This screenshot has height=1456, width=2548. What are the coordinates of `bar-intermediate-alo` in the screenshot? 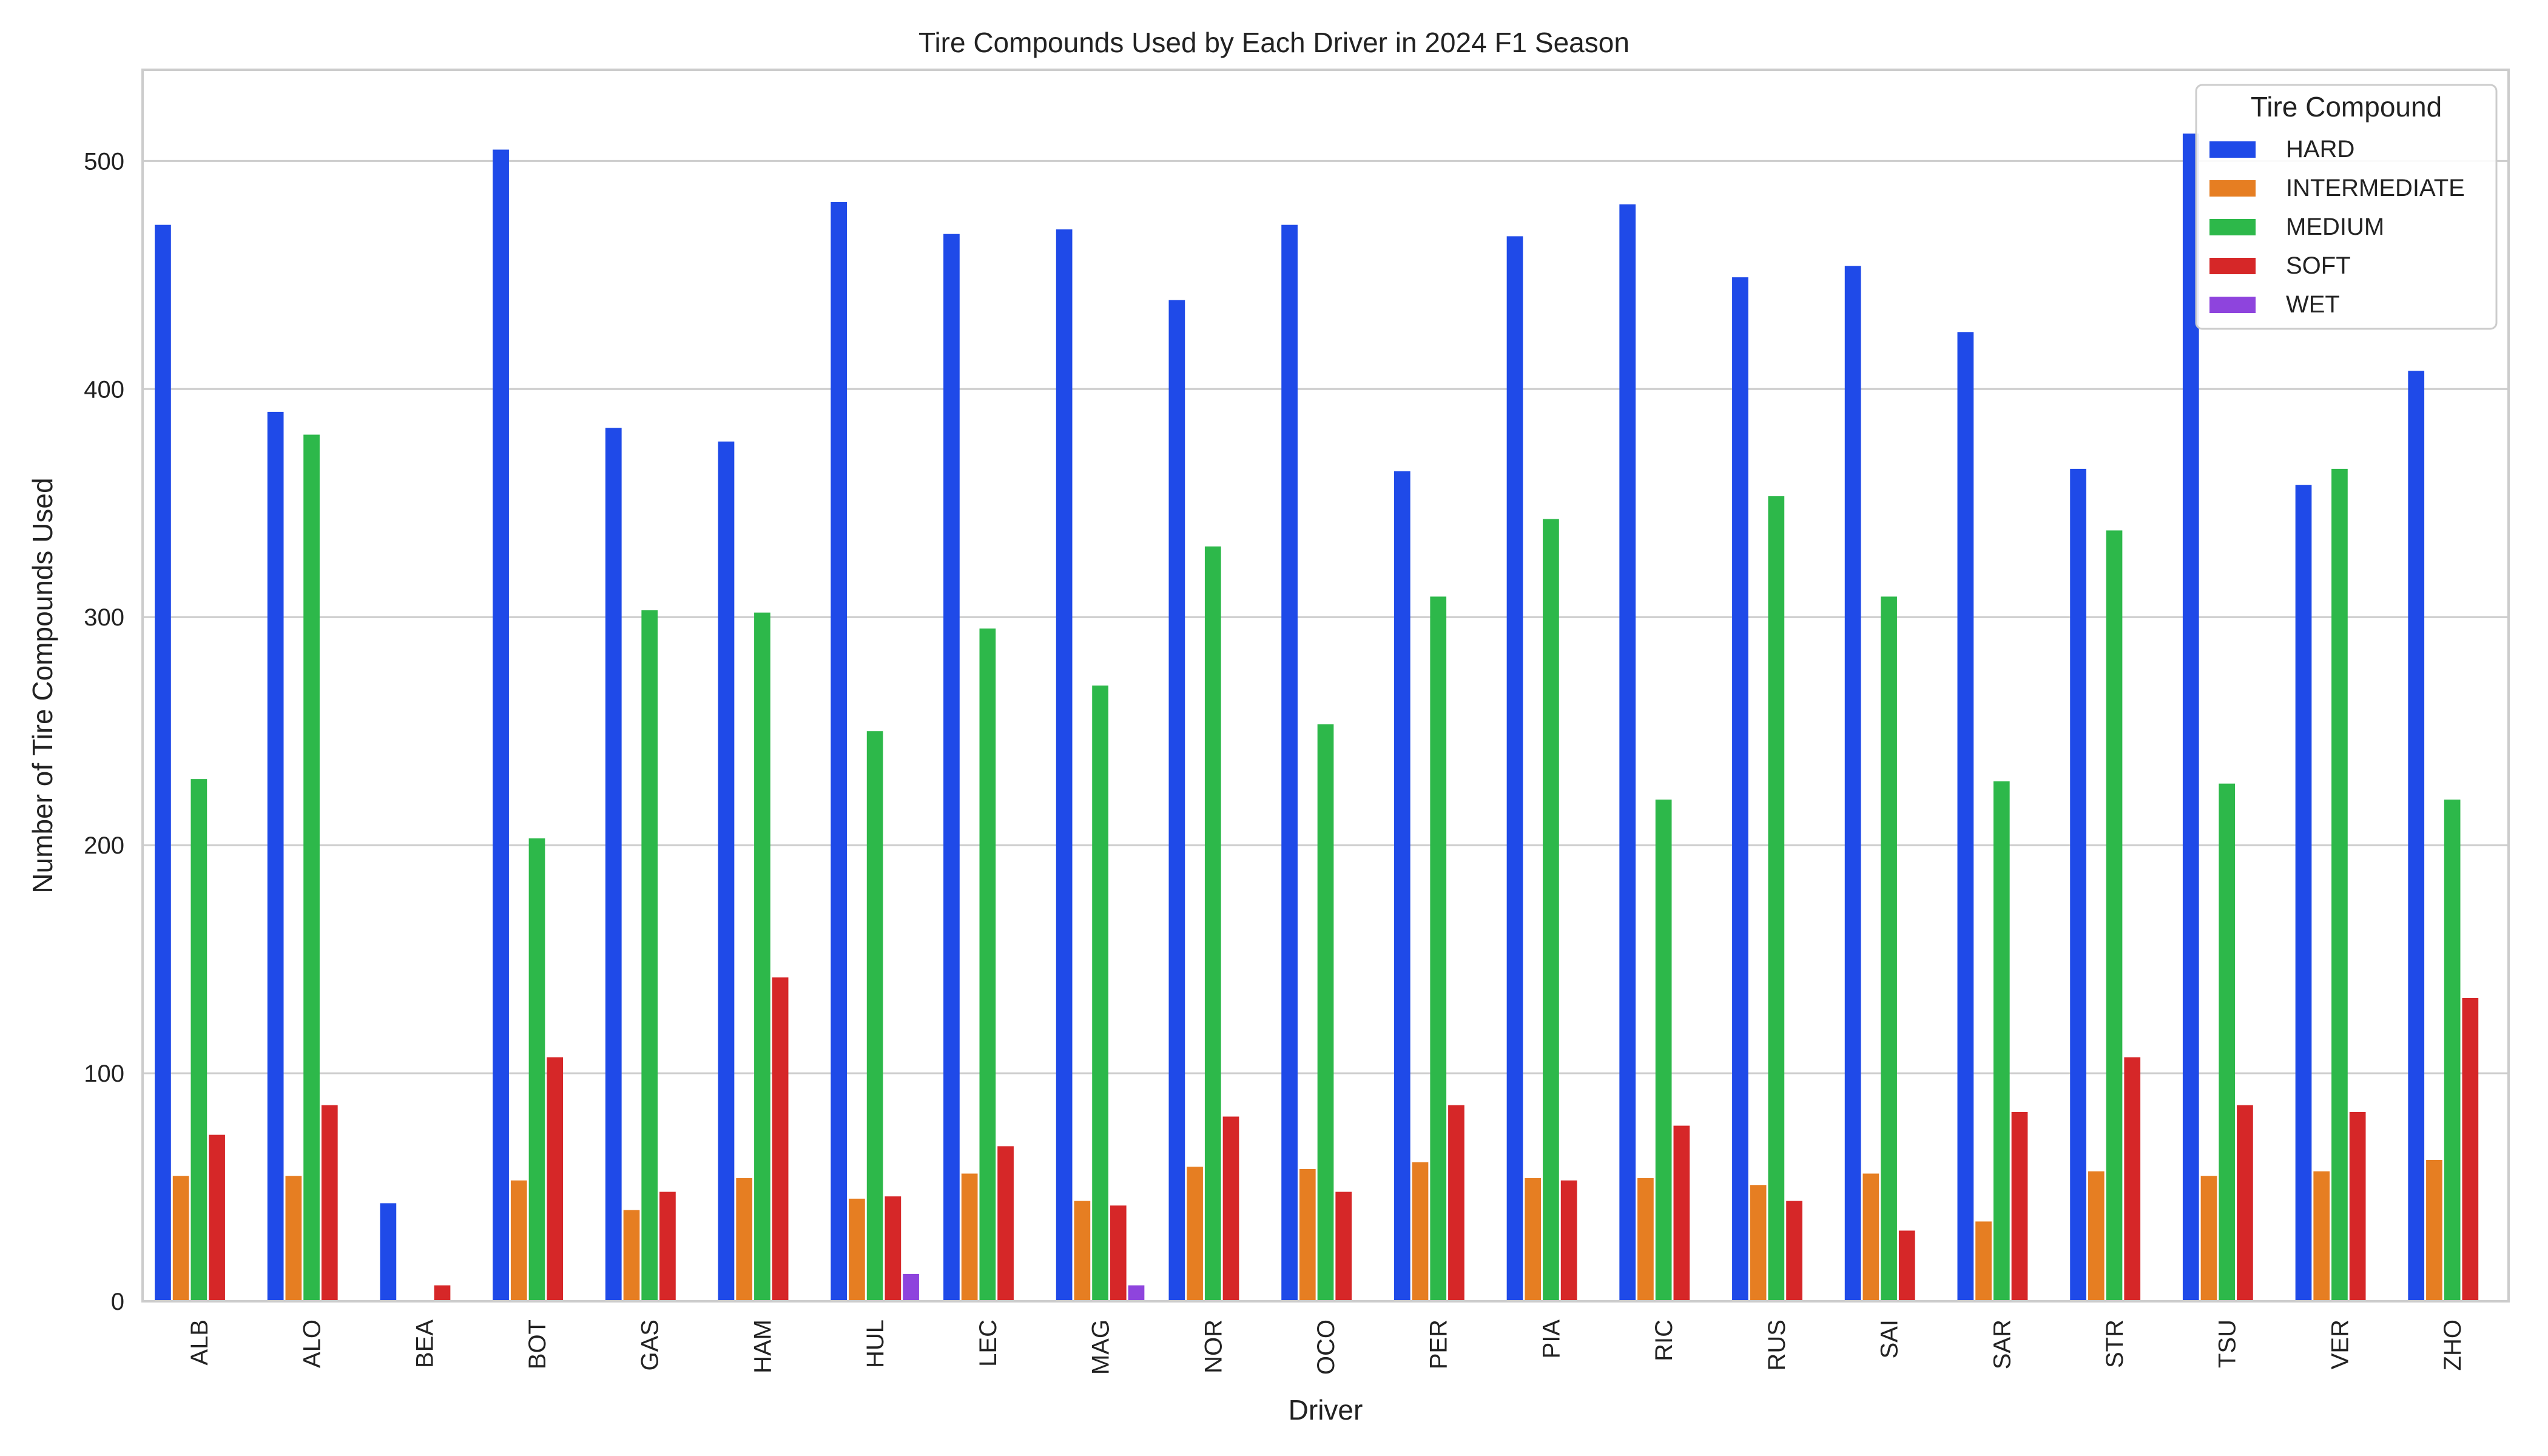 It's located at (293, 1238).